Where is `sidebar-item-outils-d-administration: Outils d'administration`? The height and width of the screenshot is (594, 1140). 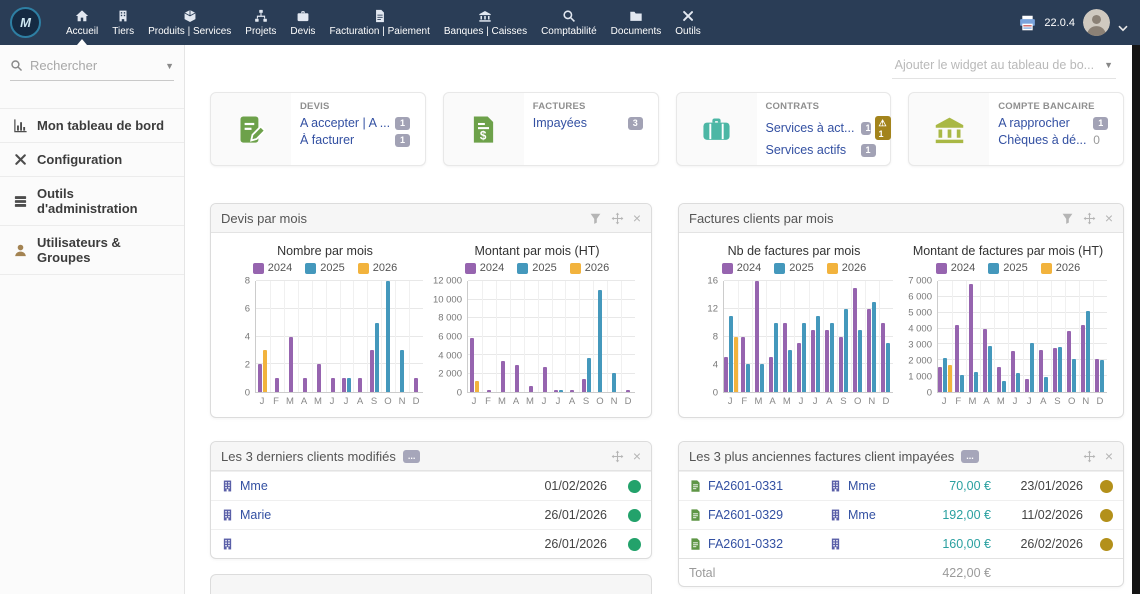
sidebar-item-outils-d-administration: Outils d'administration is located at coordinates (92, 200).